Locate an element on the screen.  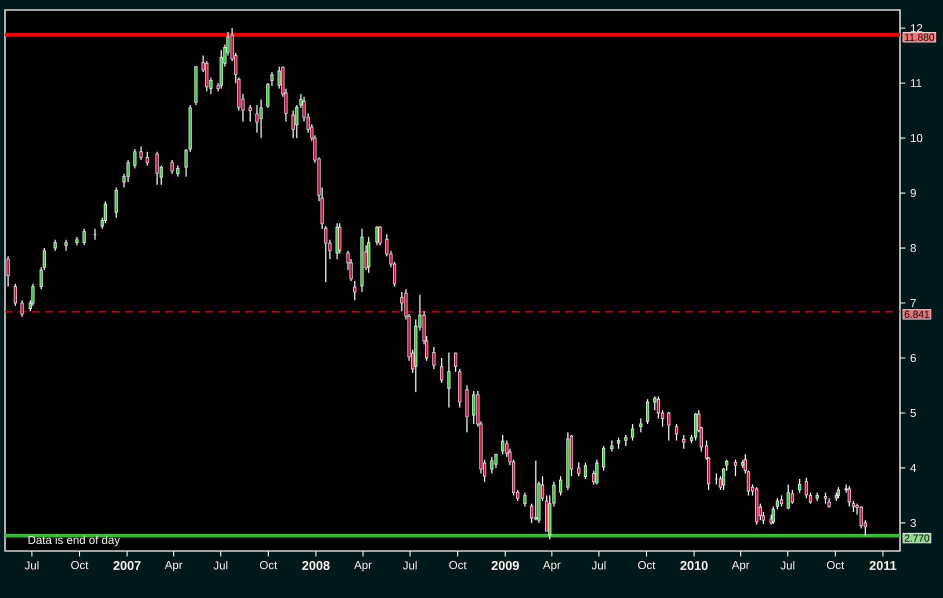
y-tick-label: 5 is located at coordinates (913, 412).